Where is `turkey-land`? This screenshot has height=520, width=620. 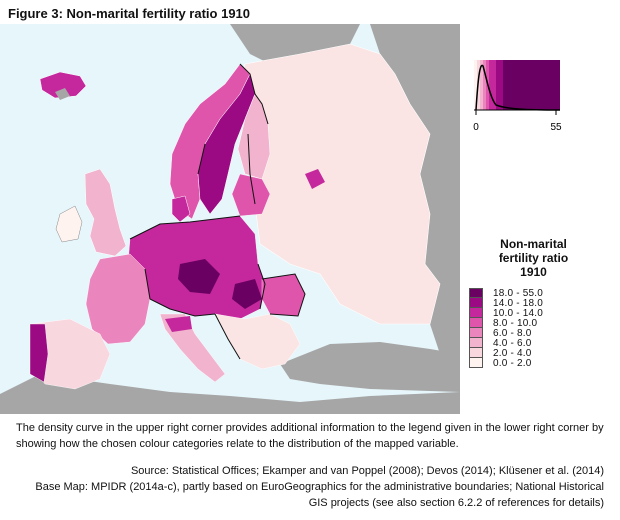 turkey-land is located at coordinates (370, 367).